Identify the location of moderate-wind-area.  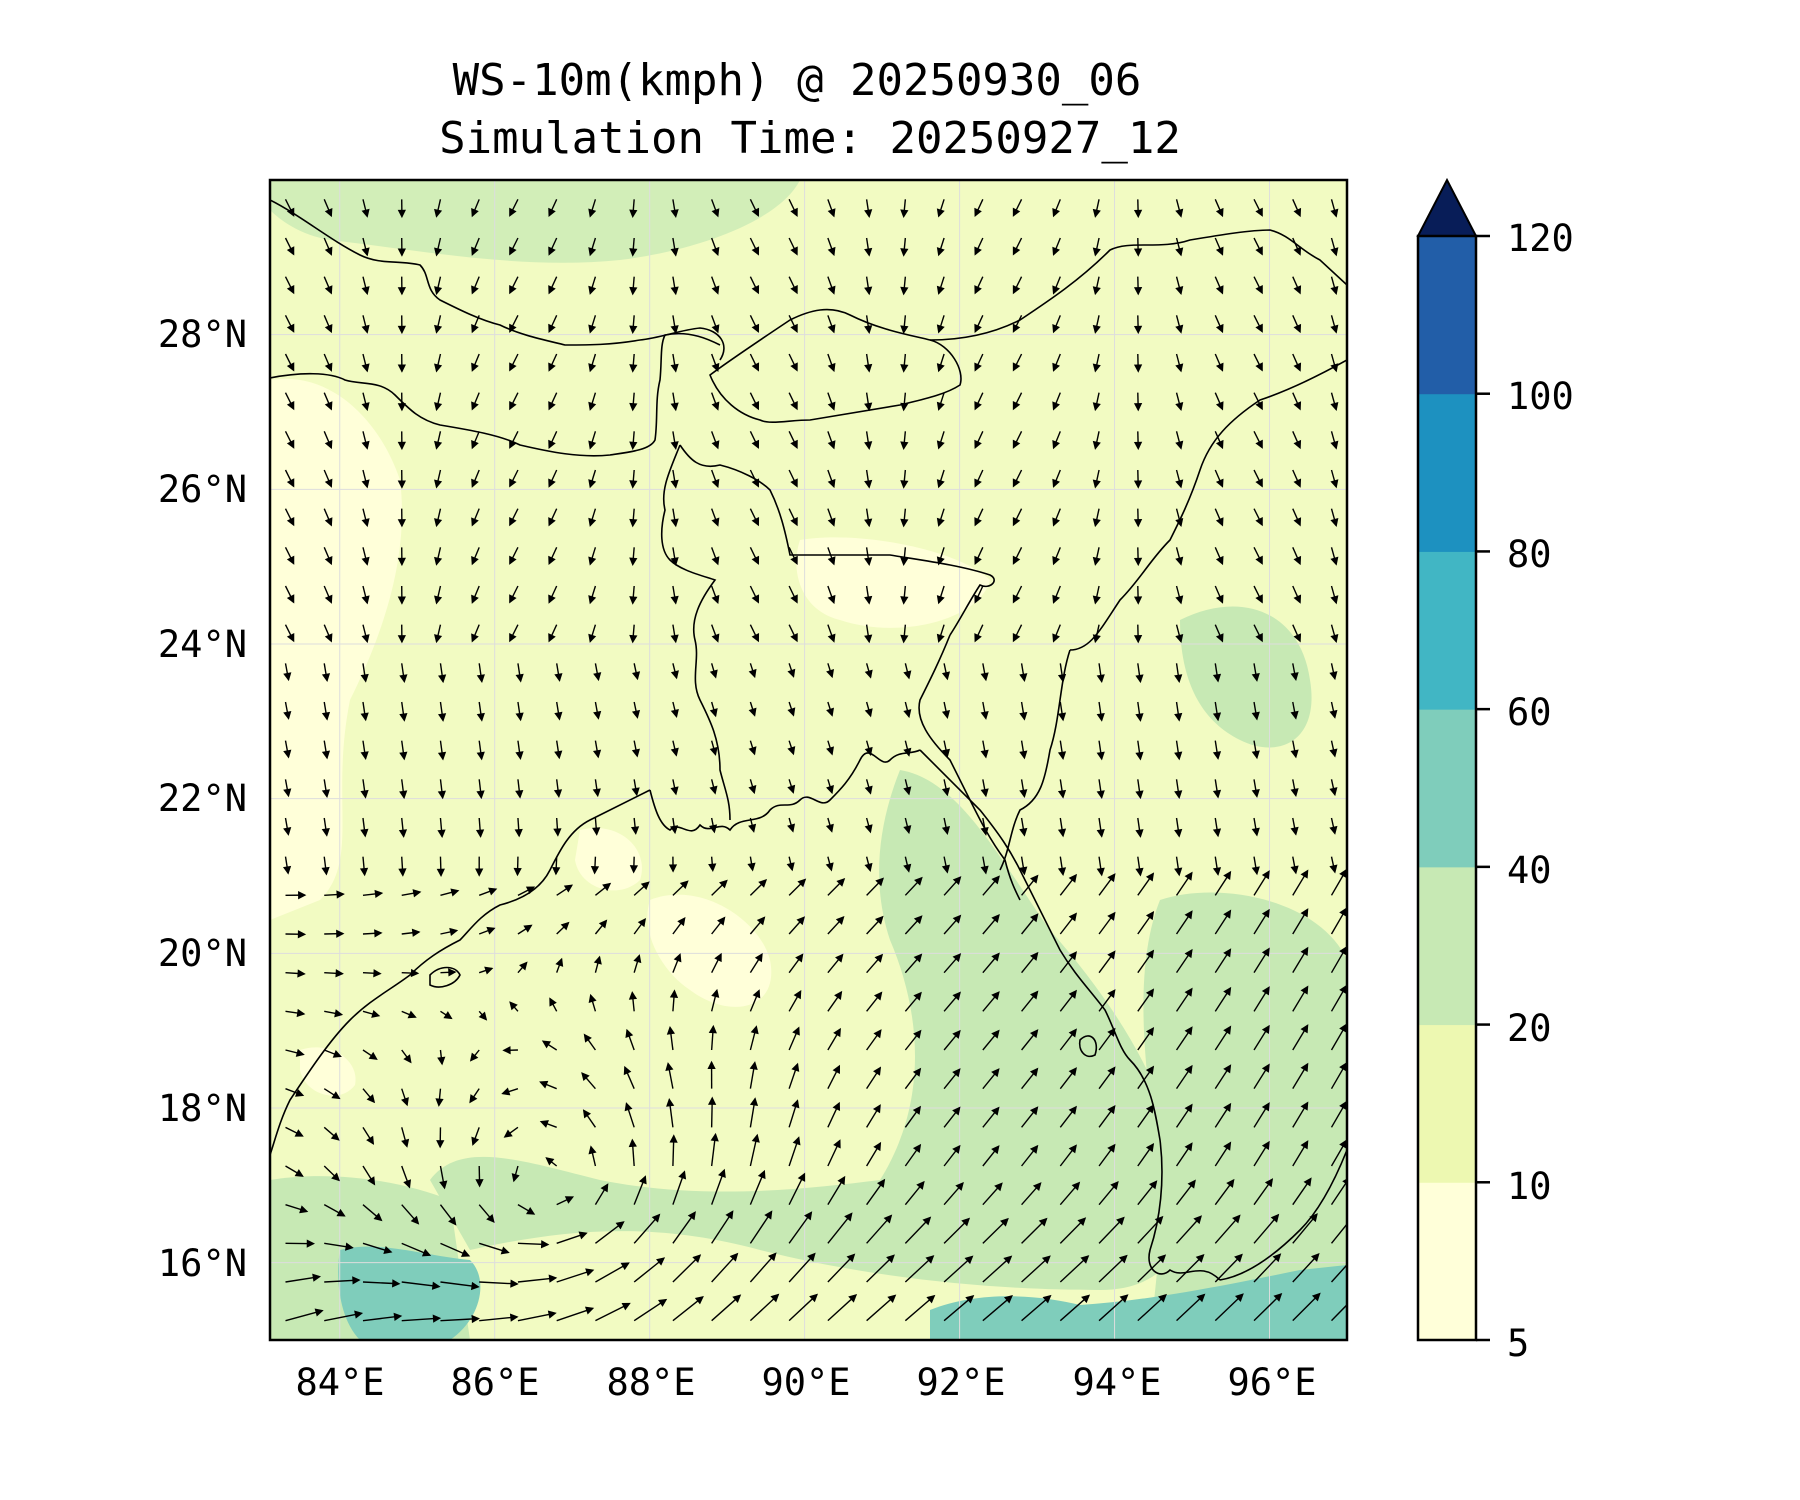
(1245, 1116).